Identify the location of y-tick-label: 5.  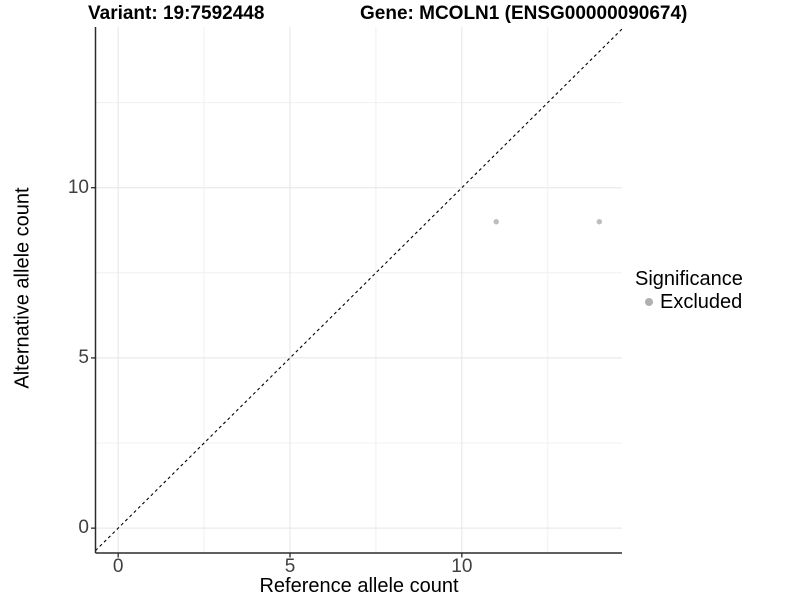
(83, 357).